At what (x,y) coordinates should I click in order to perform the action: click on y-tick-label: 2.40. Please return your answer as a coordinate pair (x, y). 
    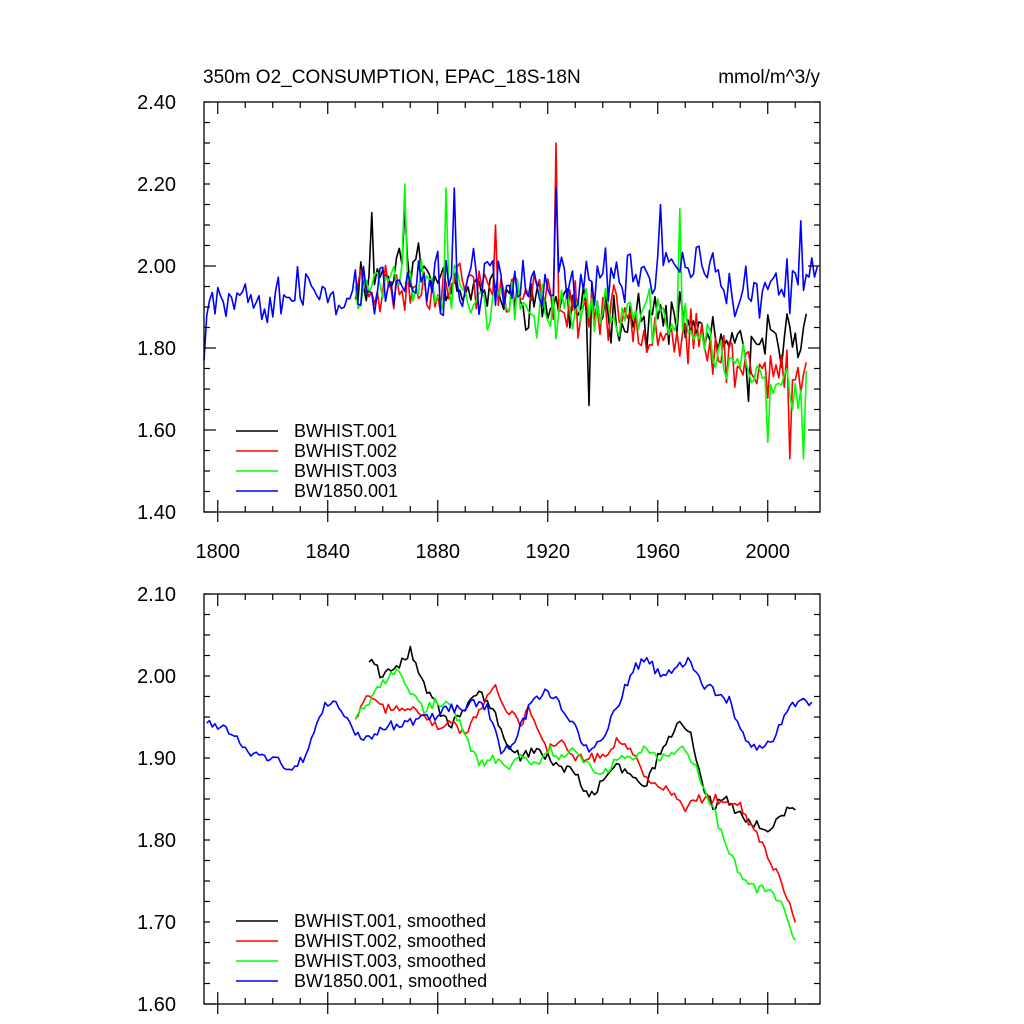
    Looking at the image, I should click on (156, 103).